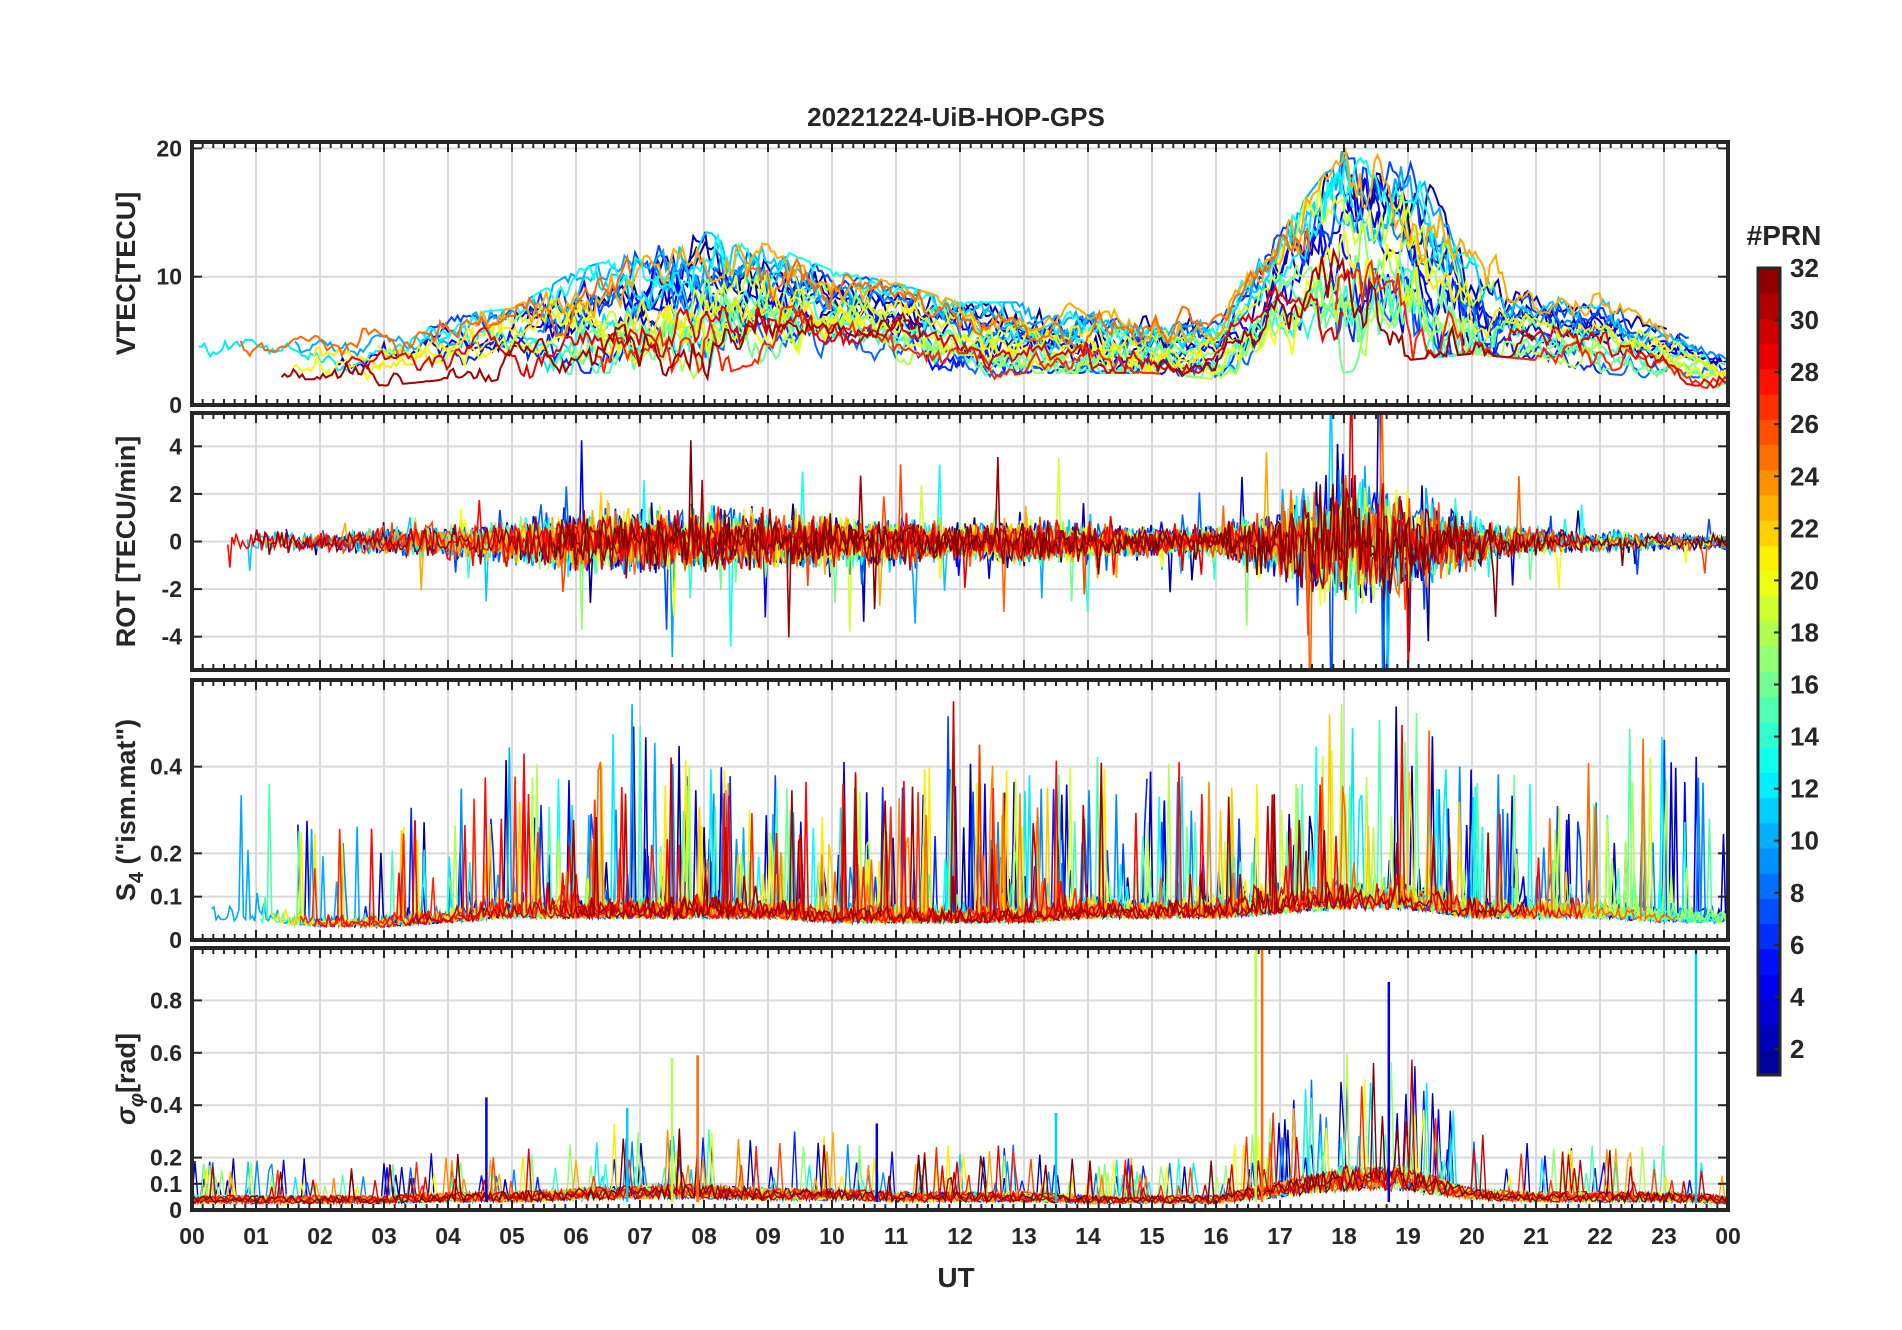 The height and width of the screenshot is (1330, 1902). Describe the element at coordinates (960, 1236) in the screenshot. I see `x-tick-label: 12` at that location.